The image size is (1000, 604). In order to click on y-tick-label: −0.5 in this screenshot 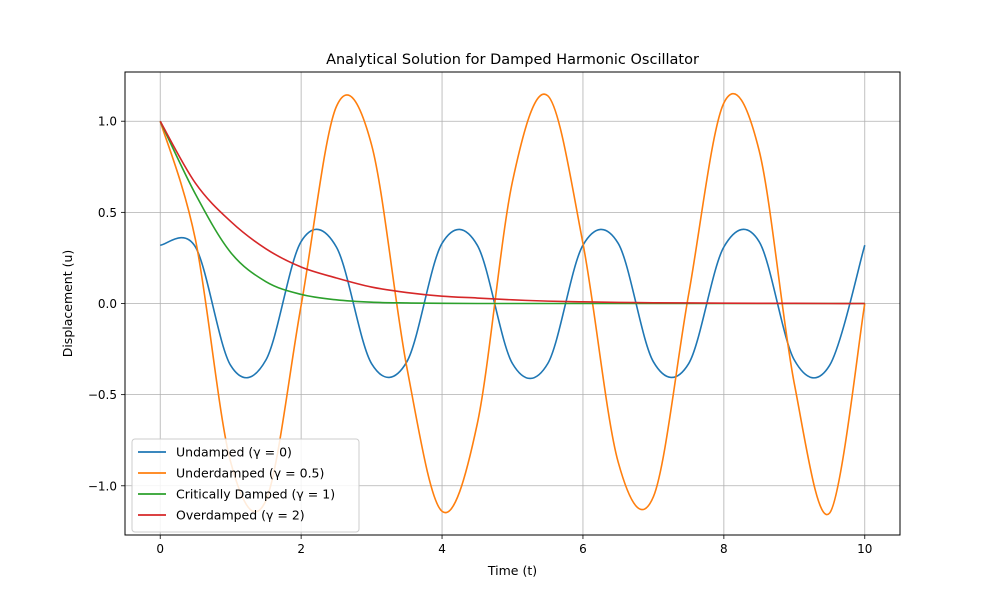, I will do `click(102, 395)`.